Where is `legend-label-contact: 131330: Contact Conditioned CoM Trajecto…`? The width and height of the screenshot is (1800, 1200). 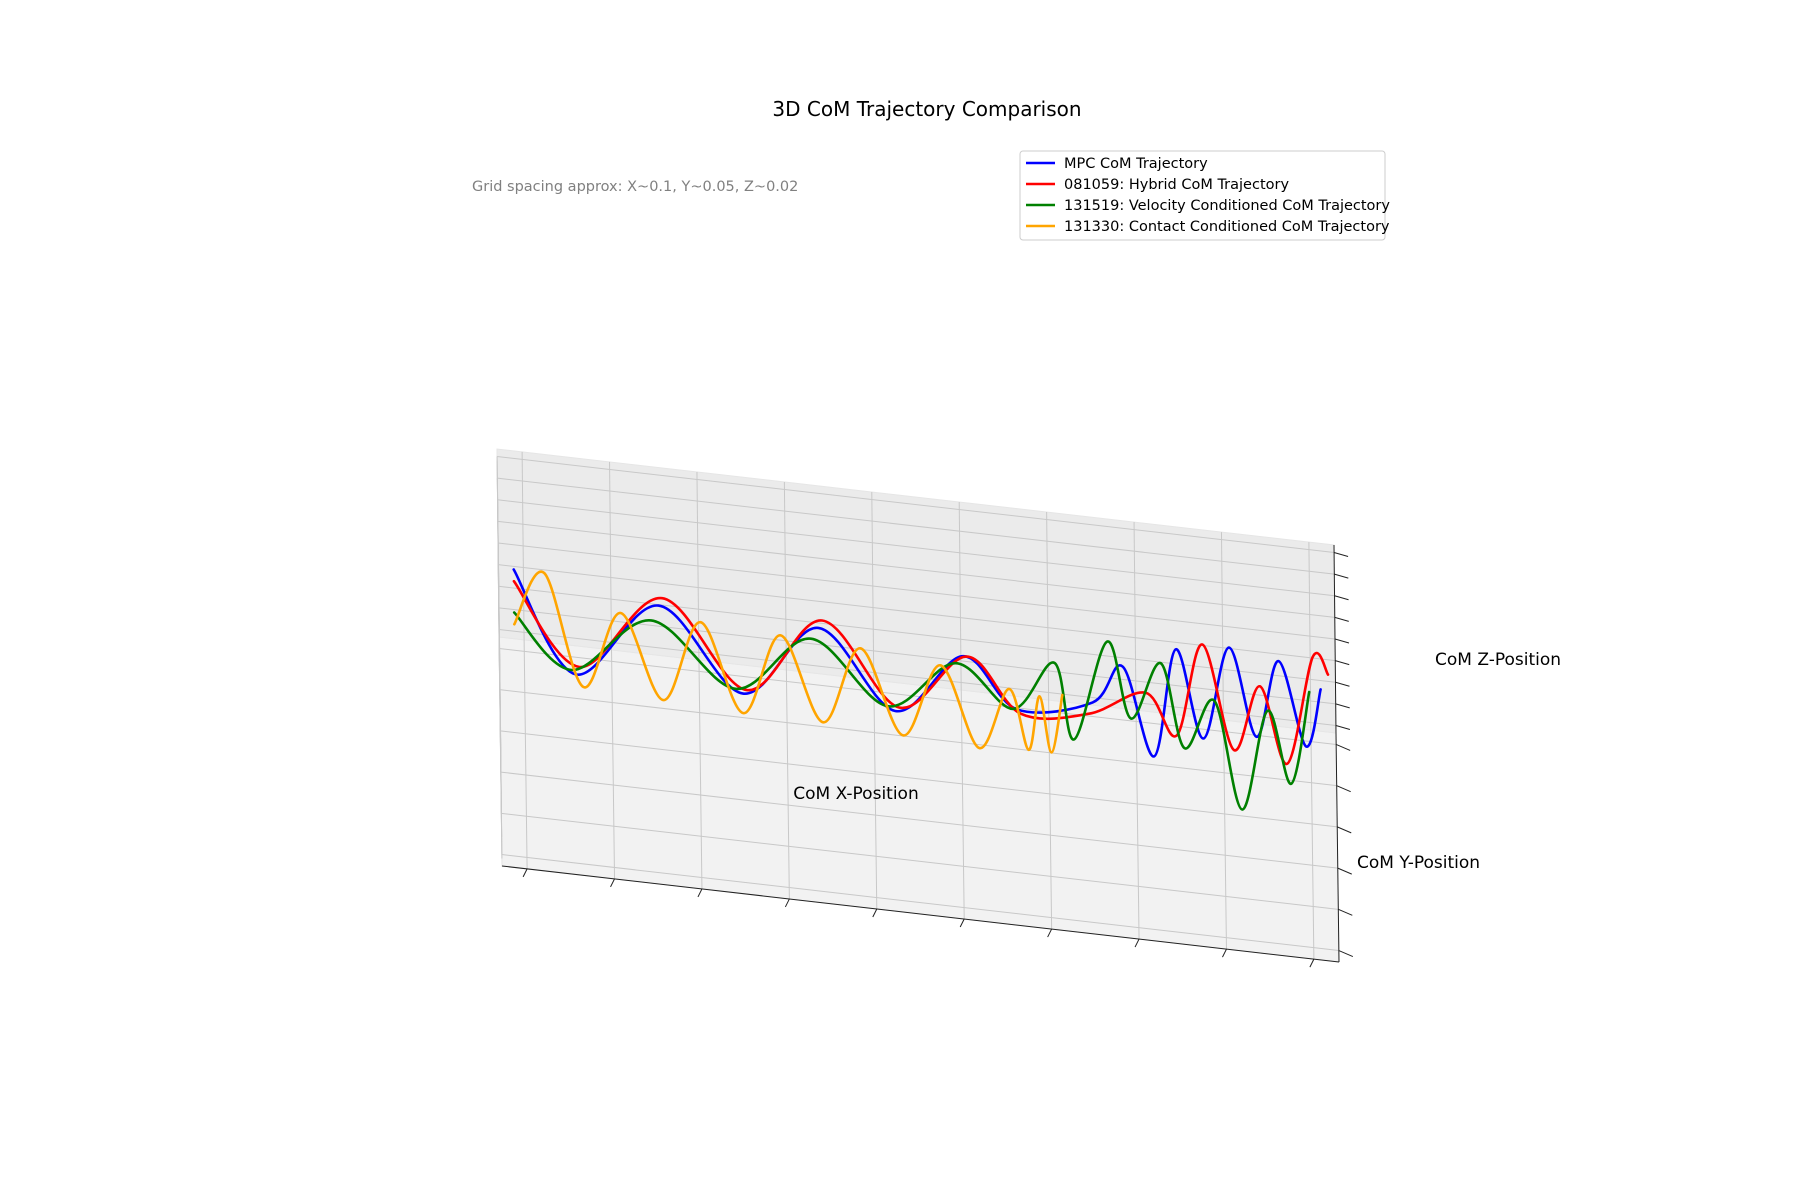
legend-label-contact: 131330: Contact Conditioned CoM Trajecto… is located at coordinates (1227, 227).